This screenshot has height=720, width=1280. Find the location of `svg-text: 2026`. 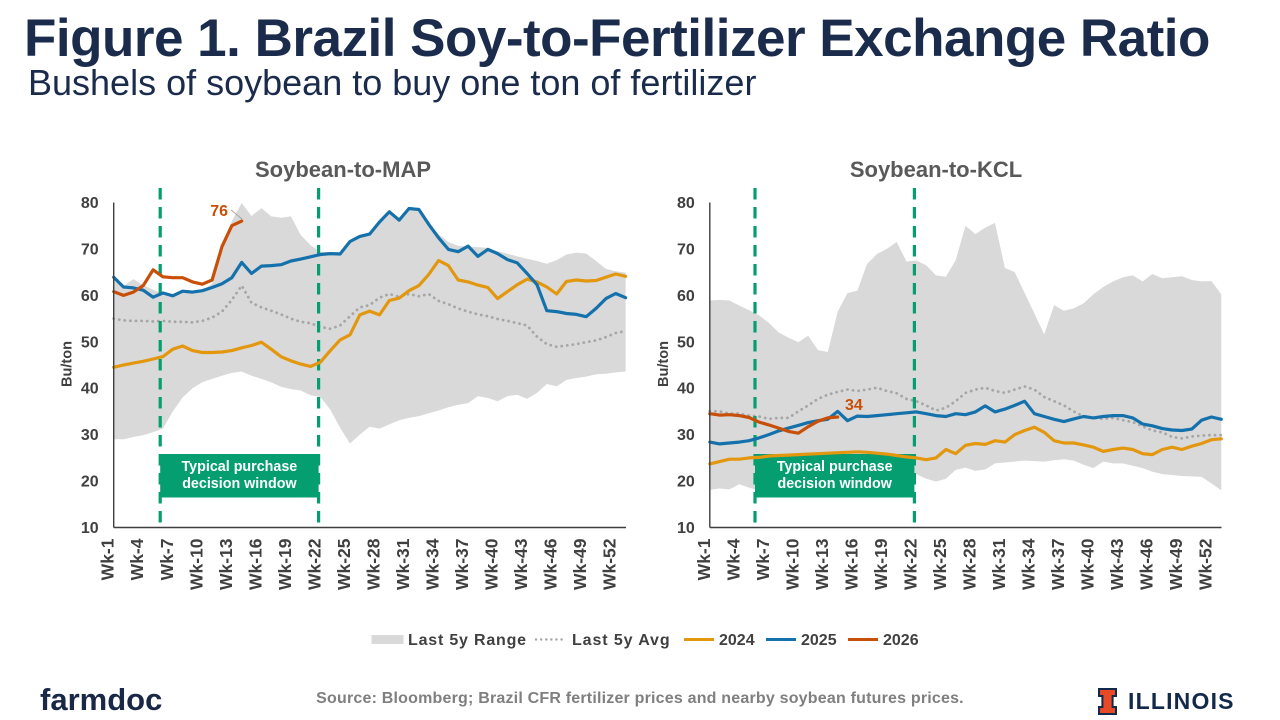

svg-text: 2026 is located at coordinates (901, 640).